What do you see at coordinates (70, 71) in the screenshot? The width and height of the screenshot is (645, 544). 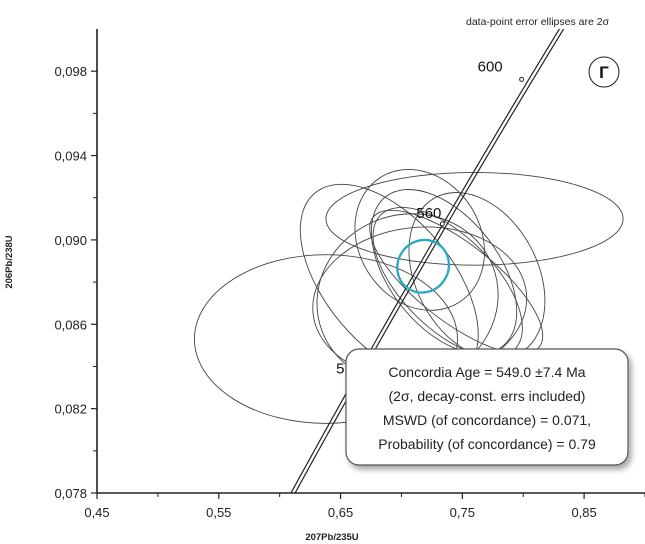 I see `y-tick-label: 0,098` at bounding box center [70, 71].